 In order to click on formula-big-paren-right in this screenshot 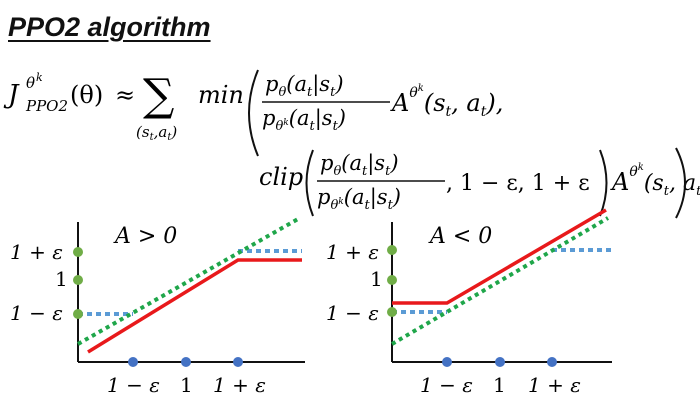, I will do `click(680, 183)`.